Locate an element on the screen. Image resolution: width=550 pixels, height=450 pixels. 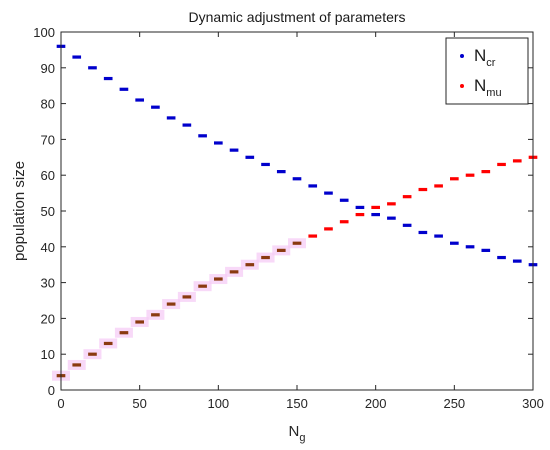
y-tick-label: 50 is located at coordinates (48, 211).